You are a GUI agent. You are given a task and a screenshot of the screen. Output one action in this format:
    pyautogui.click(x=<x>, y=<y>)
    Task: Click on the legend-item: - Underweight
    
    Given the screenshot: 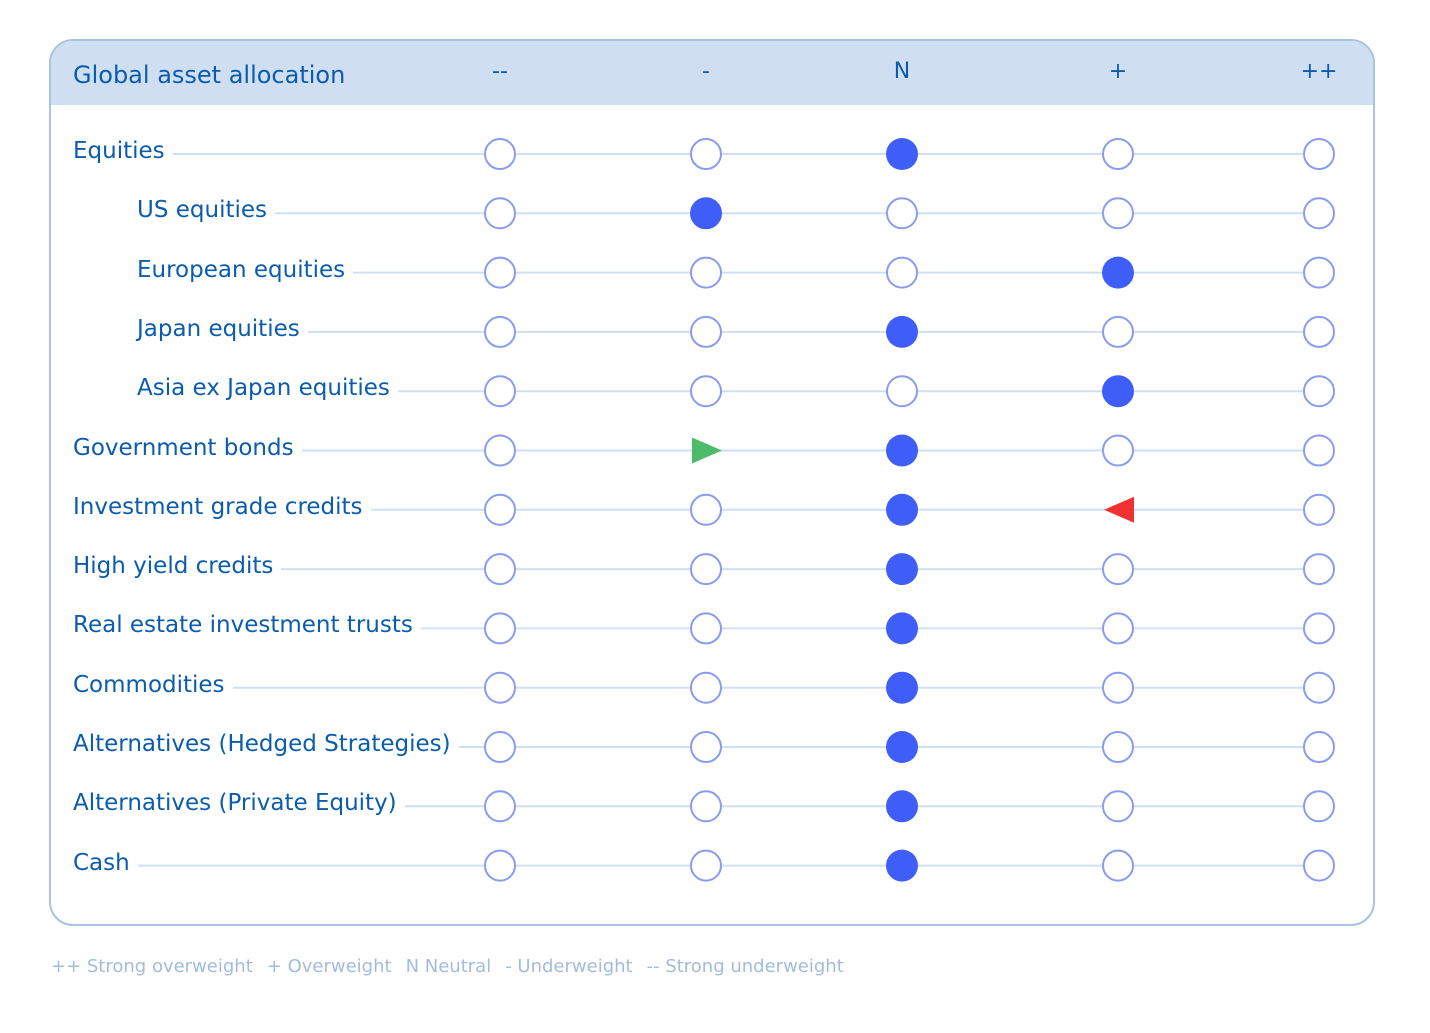 What is the action you would take?
    pyautogui.click(x=569, y=966)
    